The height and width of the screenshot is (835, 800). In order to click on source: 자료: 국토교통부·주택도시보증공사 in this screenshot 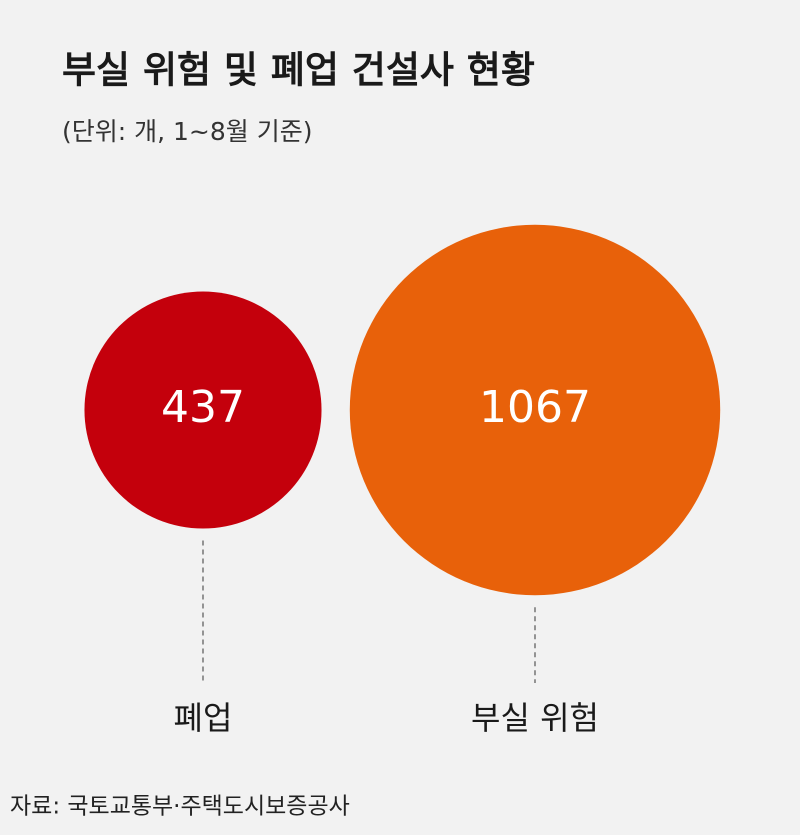, I will do `click(180, 807)`.